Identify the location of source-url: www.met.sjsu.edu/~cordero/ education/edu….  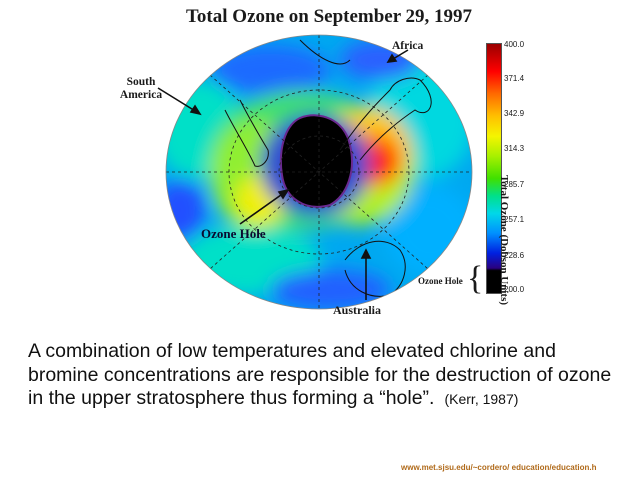
(499, 467).